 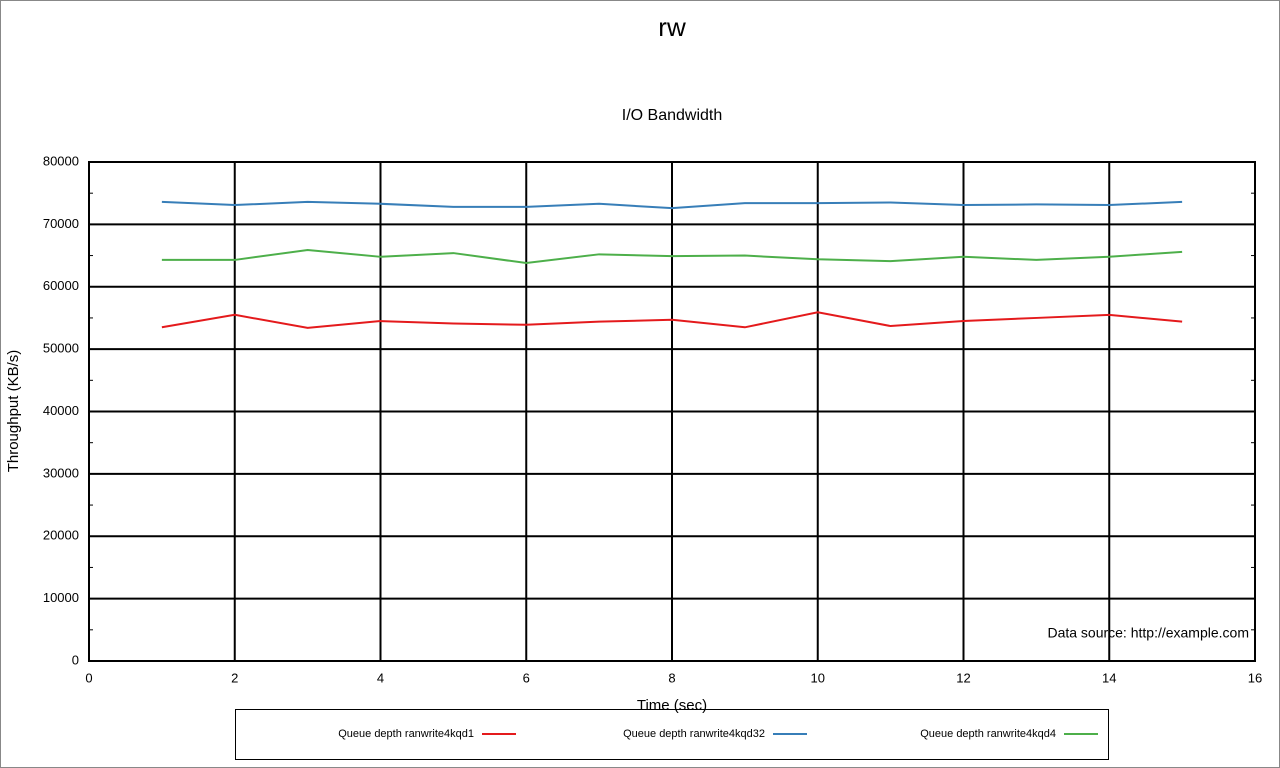 I want to click on y-tick-label: 30000, so click(x=61, y=472).